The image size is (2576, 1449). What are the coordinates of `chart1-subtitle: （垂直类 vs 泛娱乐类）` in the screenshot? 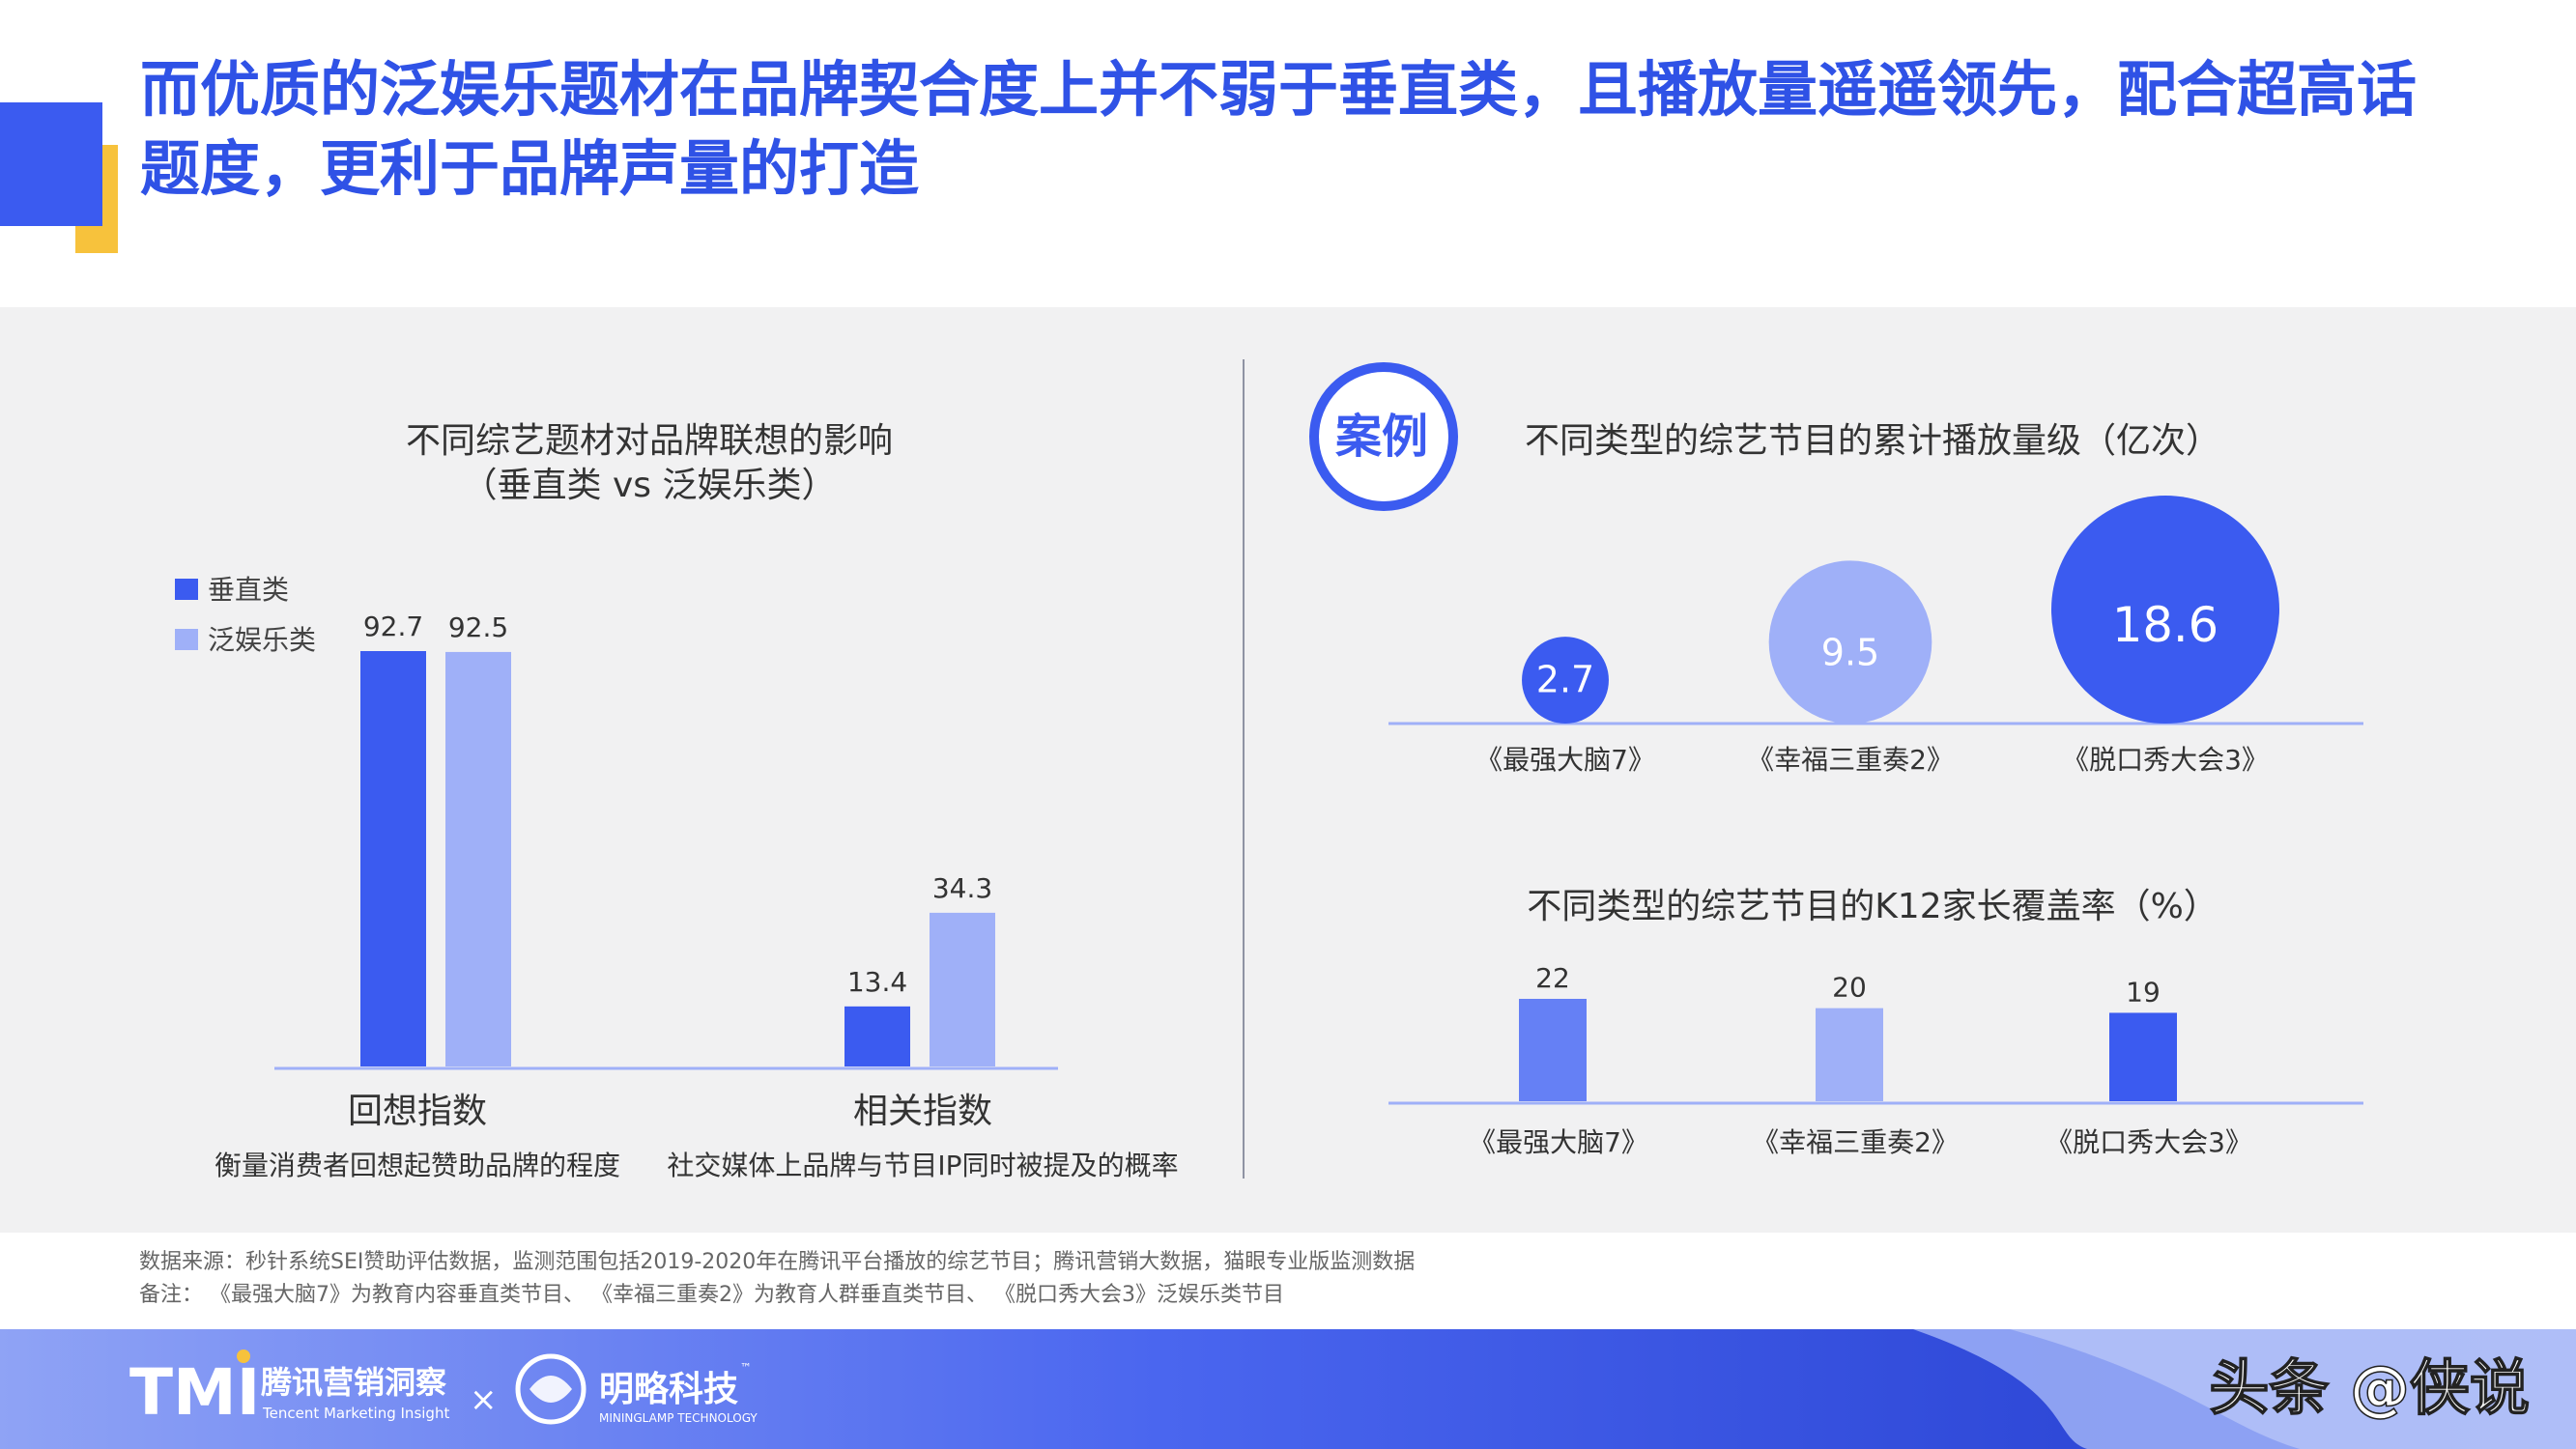 It's located at (650, 485).